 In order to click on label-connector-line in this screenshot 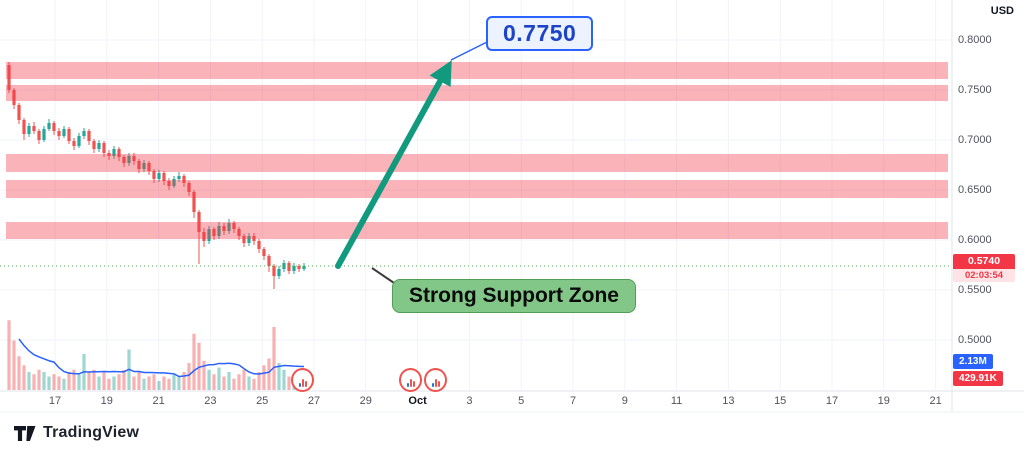, I will do `click(469, 51)`.